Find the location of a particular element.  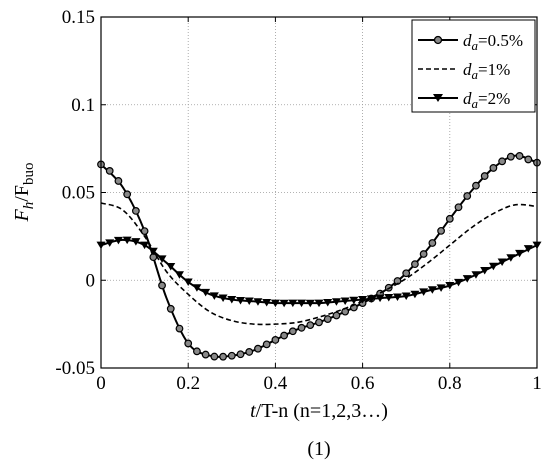

y-axis-label: Fh/Fbuo is located at coordinates (24, 193).